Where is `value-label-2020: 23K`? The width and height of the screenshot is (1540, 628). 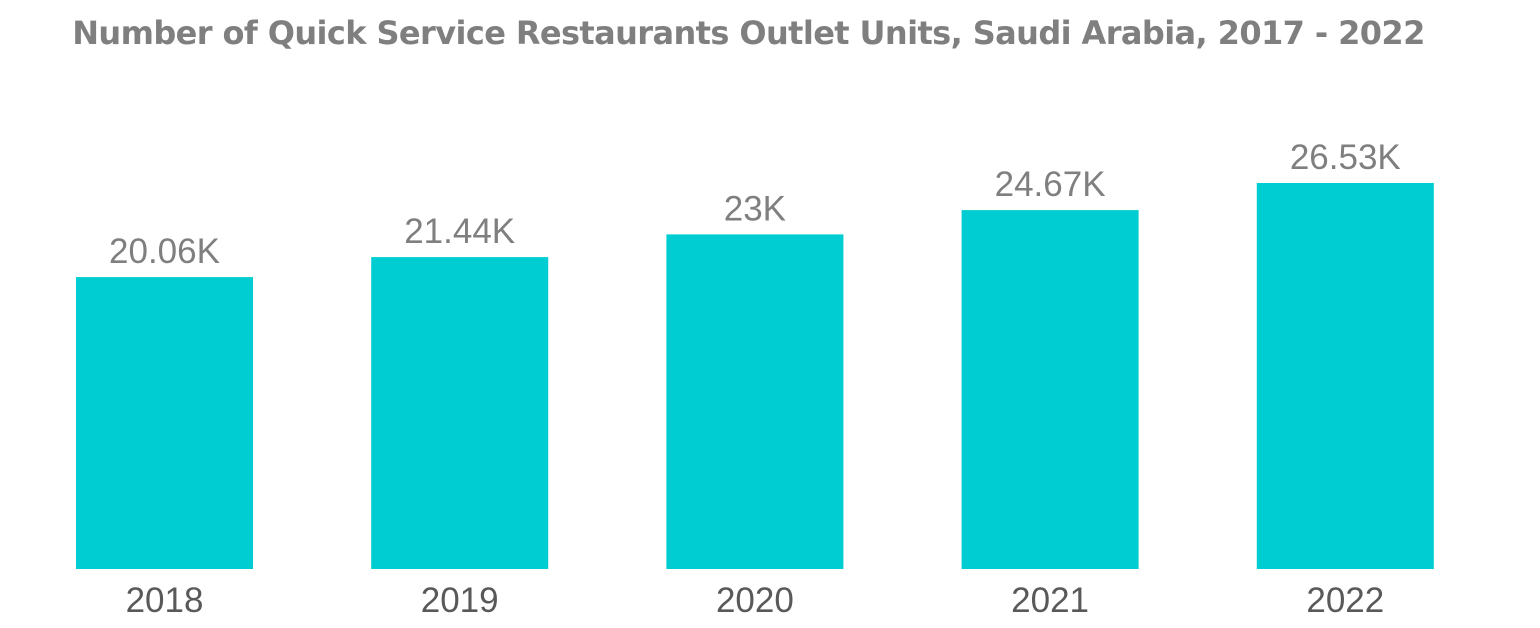 value-label-2020: 23K is located at coordinates (755, 208).